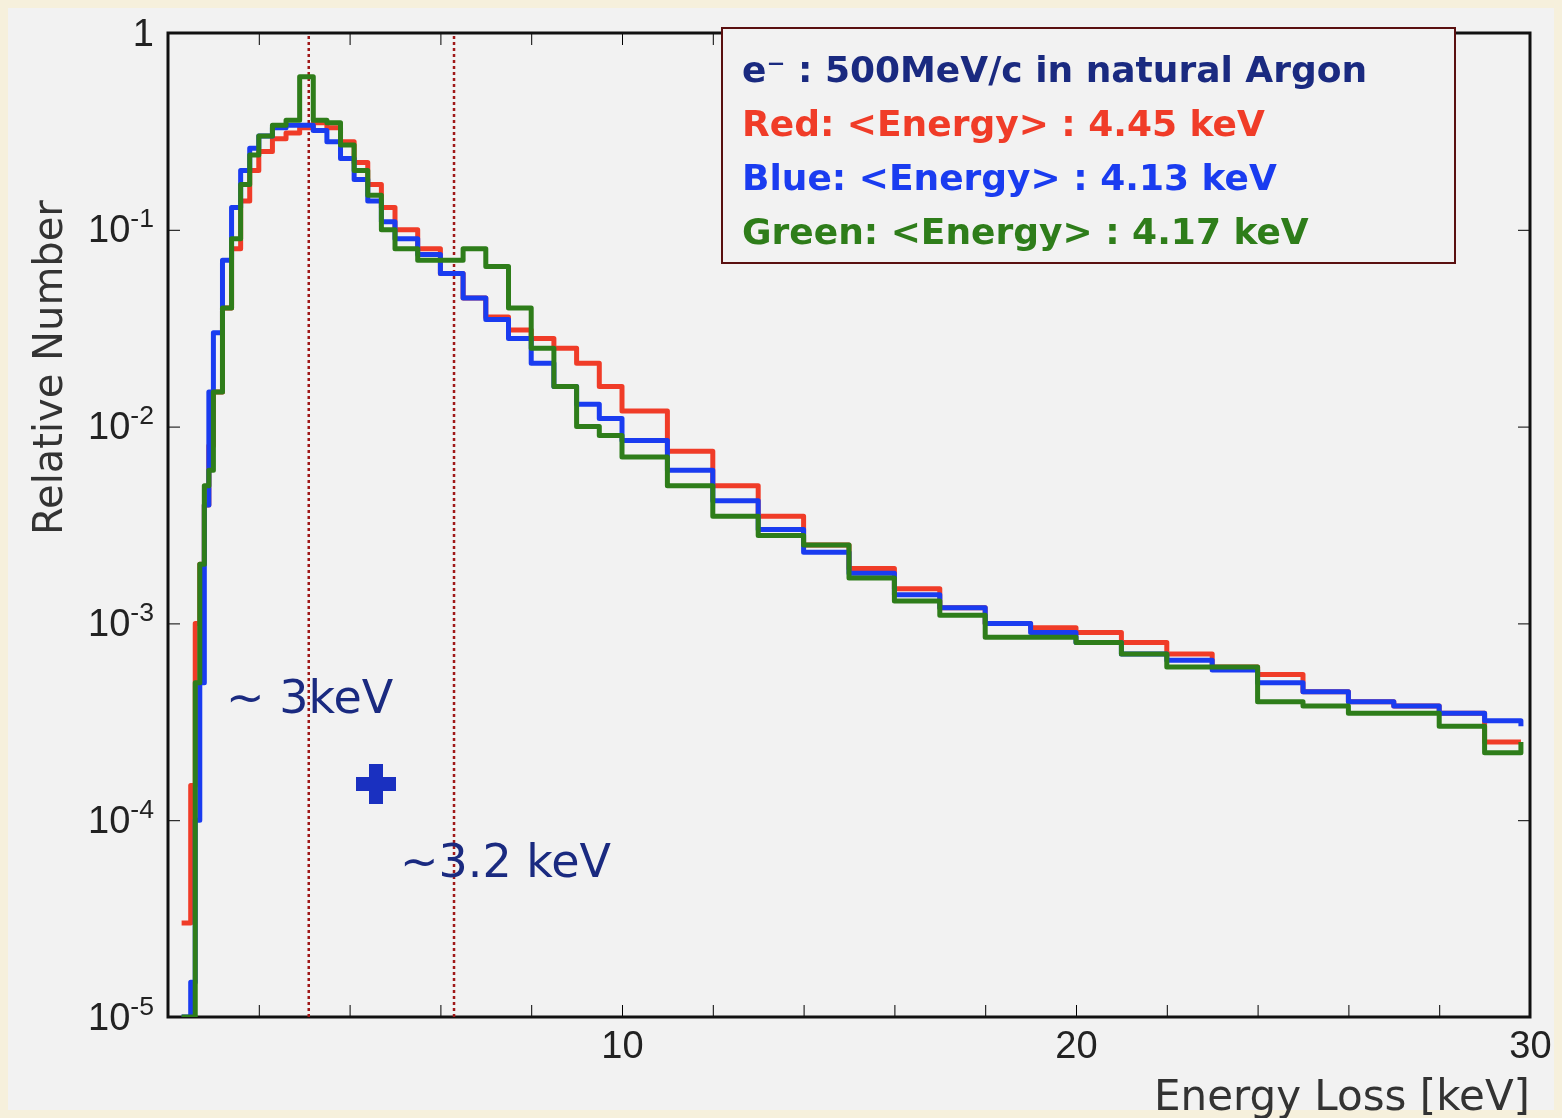  What do you see at coordinates (1003, 123) in the screenshot?
I see `text: Red: <Energy> : 4.45 keV` at bounding box center [1003, 123].